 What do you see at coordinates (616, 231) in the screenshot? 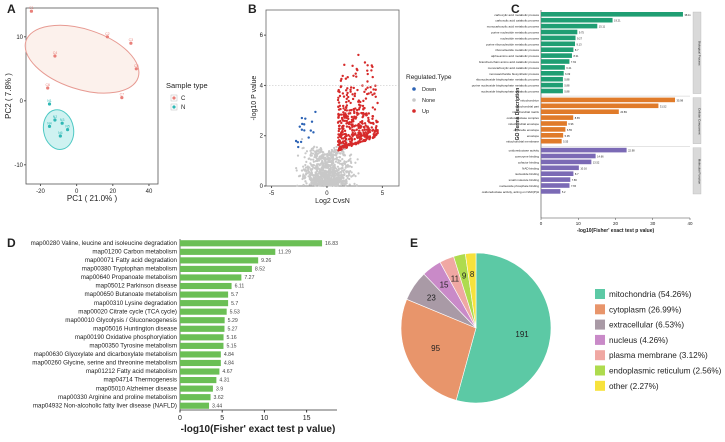
I see `go-x-axis-label: -log10(Fisher' exact test p value)` at bounding box center [616, 231].